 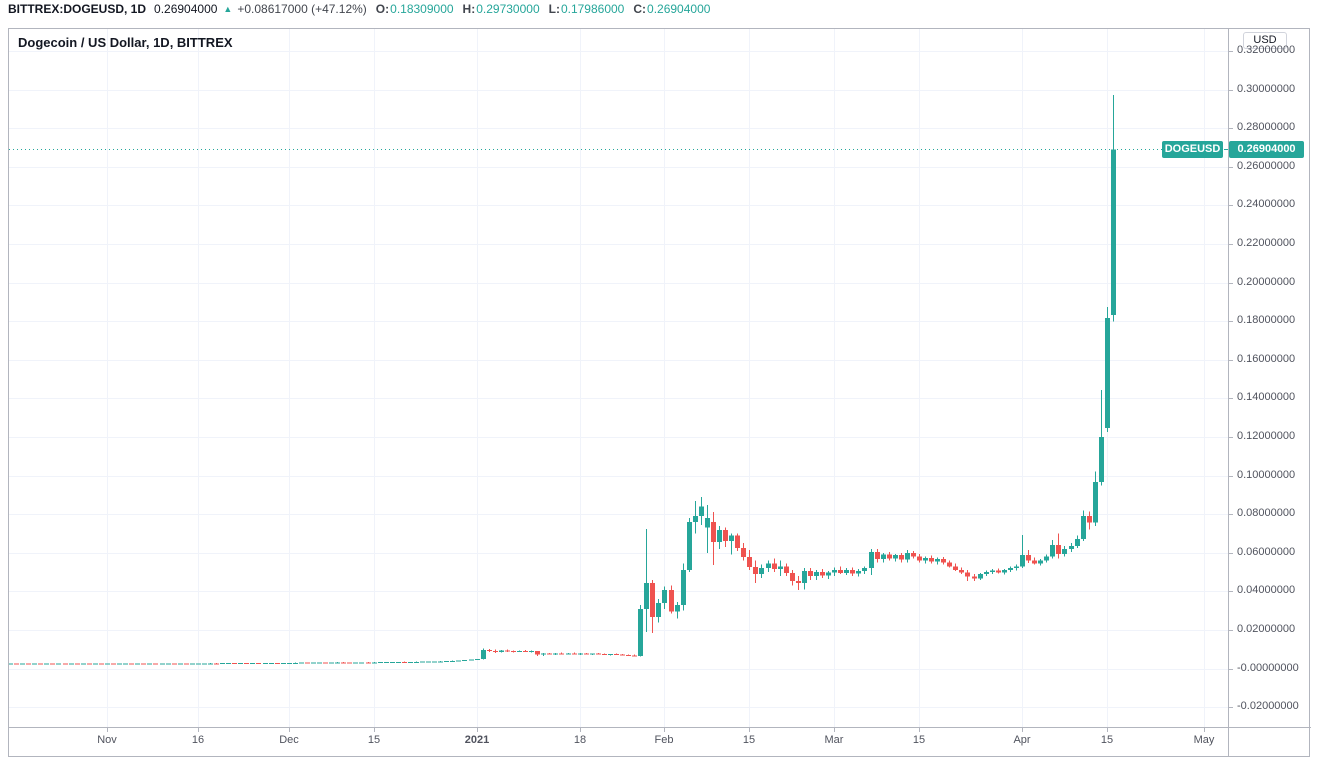 I want to click on price-tick-label: 0.10000000, so click(x=1266, y=475).